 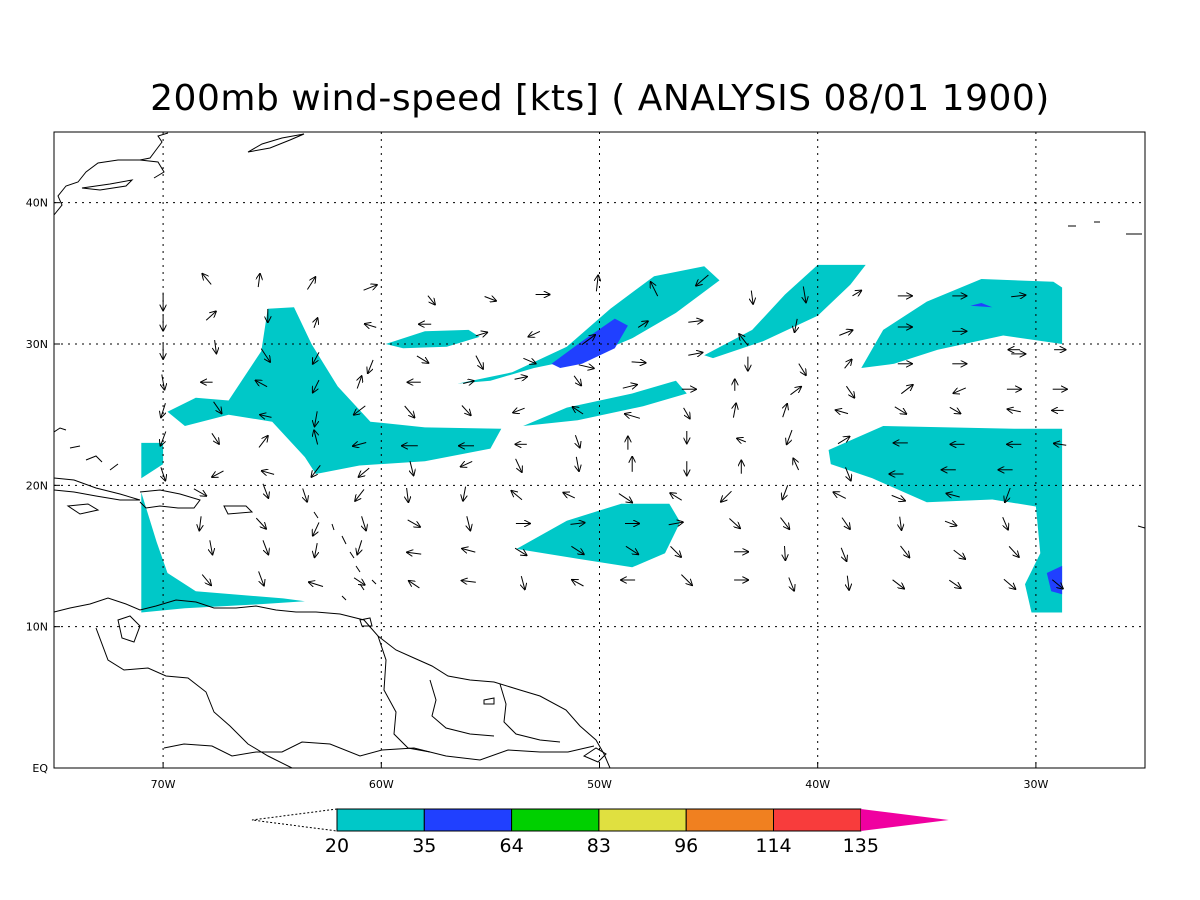 What do you see at coordinates (904, 820) in the screenshot?
I see `colorbar-over-triangle` at bounding box center [904, 820].